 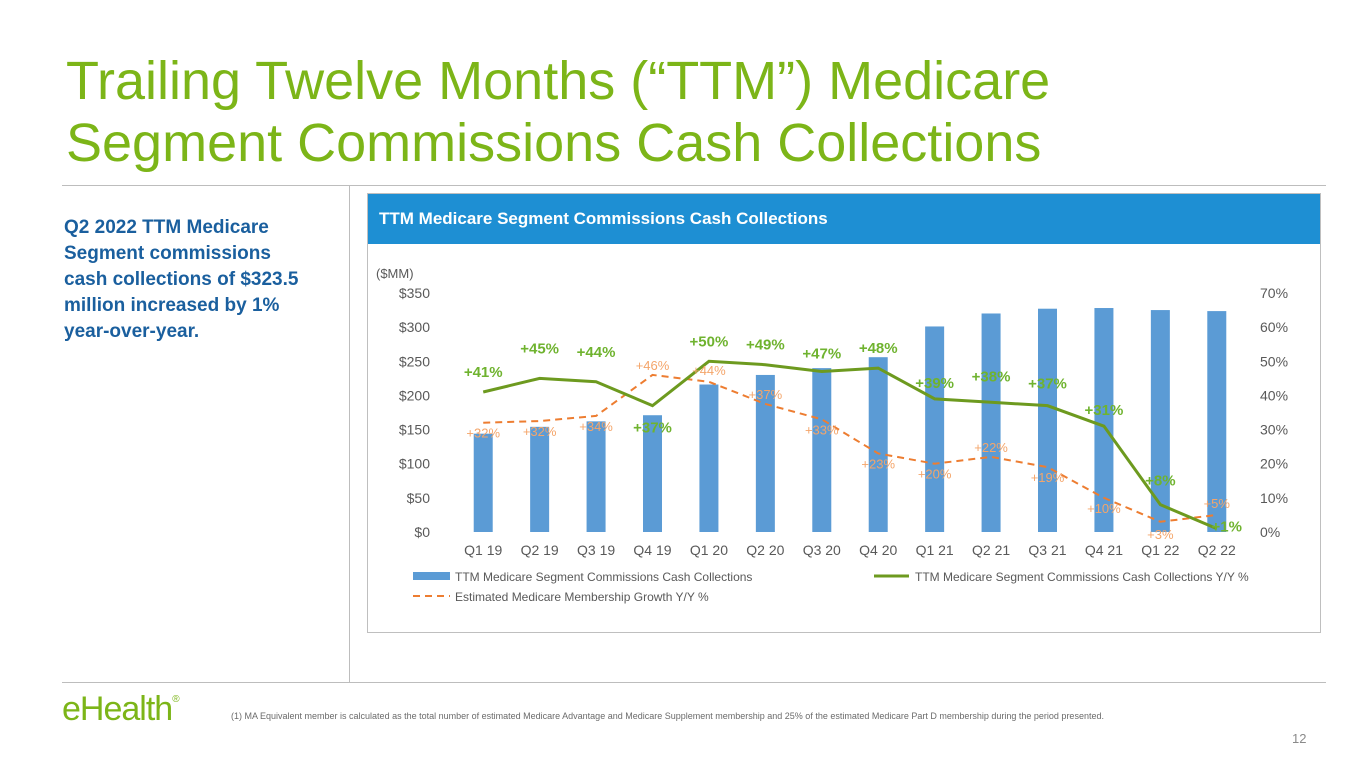 What do you see at coordinates (878, 550) in the screenshot?
I see `x-axis-tick-label: Q4 20` at bounding box center [878, 550].